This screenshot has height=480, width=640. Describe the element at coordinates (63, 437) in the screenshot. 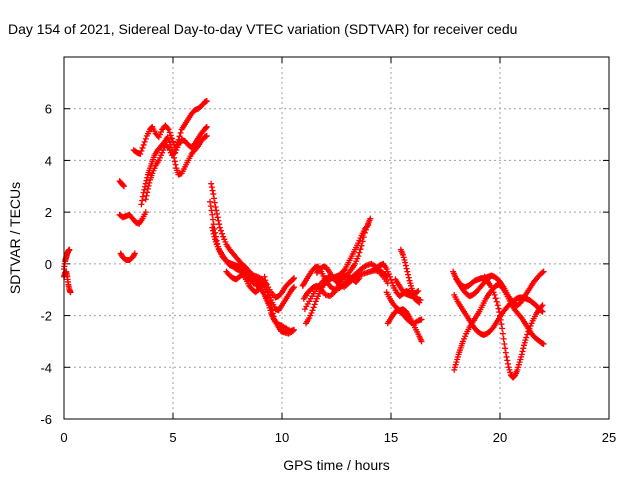

I see `x-tick-label: 0` at that location.